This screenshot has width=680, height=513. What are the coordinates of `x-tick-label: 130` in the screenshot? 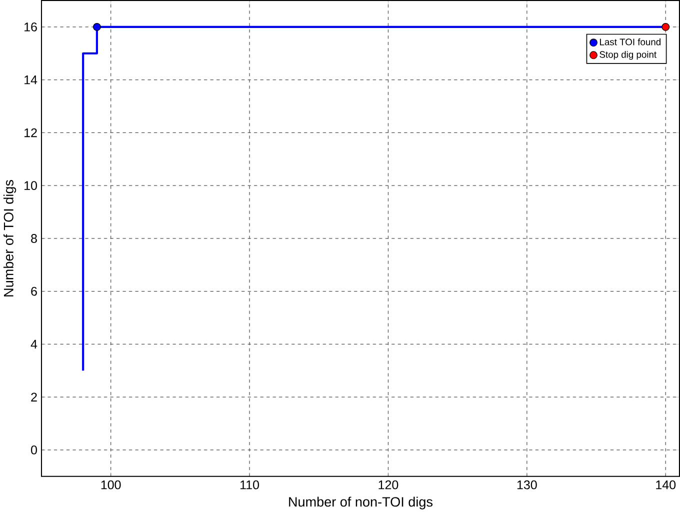 It's located at (527, 485).